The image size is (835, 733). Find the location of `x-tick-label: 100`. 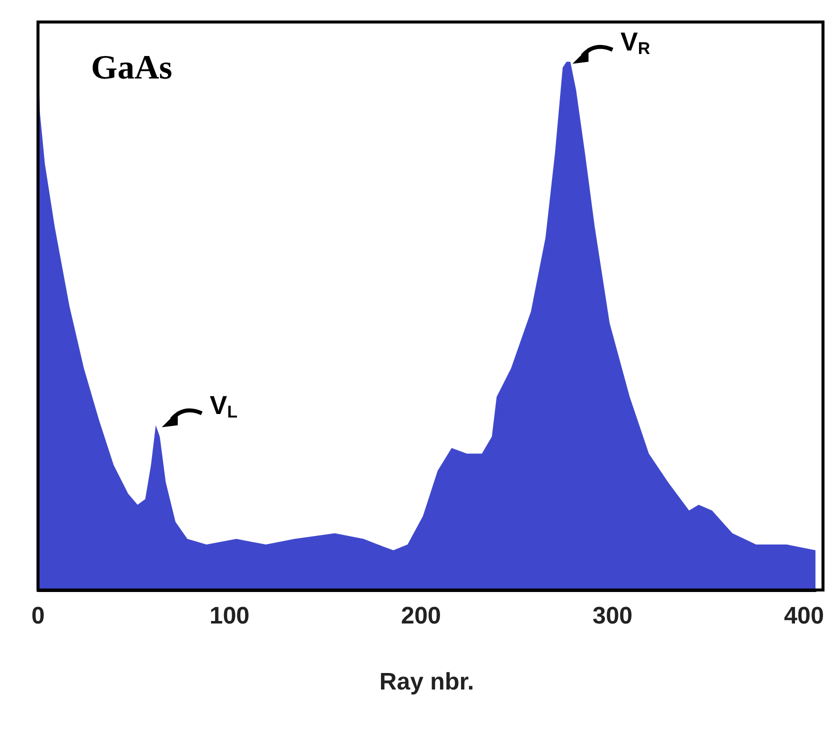

x-tick-label: 100 is located at coordinates (229, 616).